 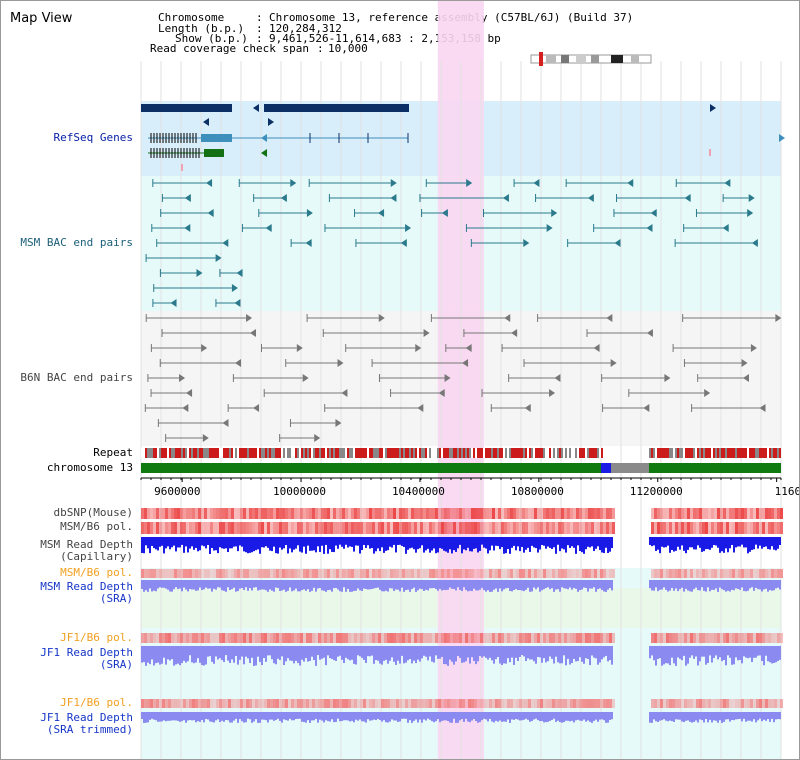 What do you see at coordinates (96, 572) in the screenshot?
I see `track-label-msm-b6-pol-2: MSM/B6 pol.` at bounding box center [96, 572].